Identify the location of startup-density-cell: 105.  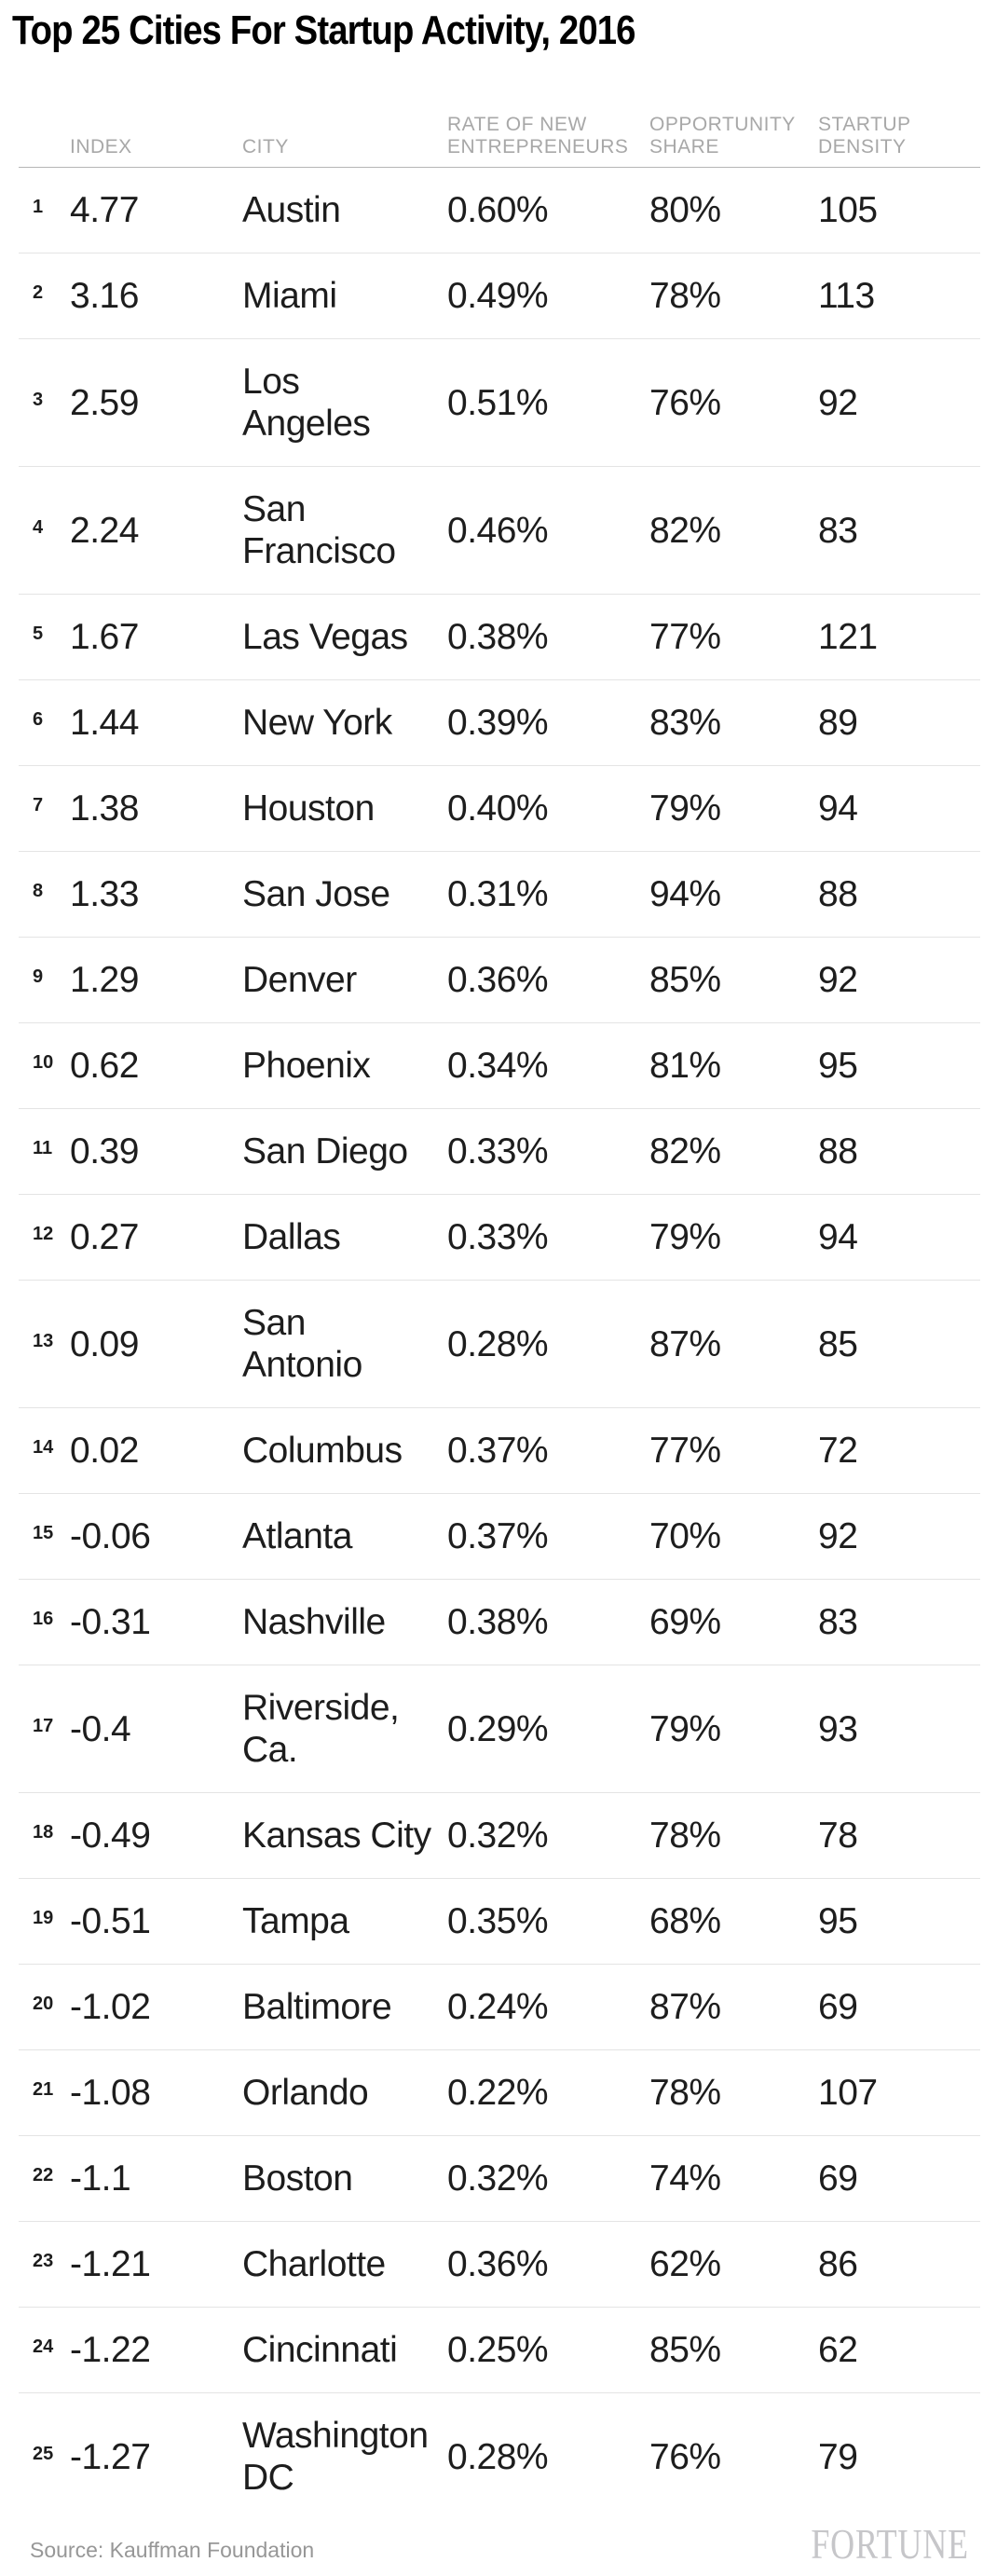
(848, 210).